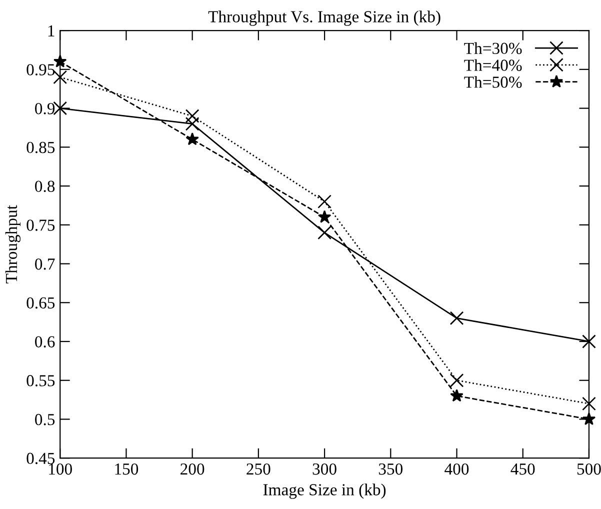  Describe the element at coordinates (45, 420) in the screenshot. I see `y-tick-label: 0.5` at that location.